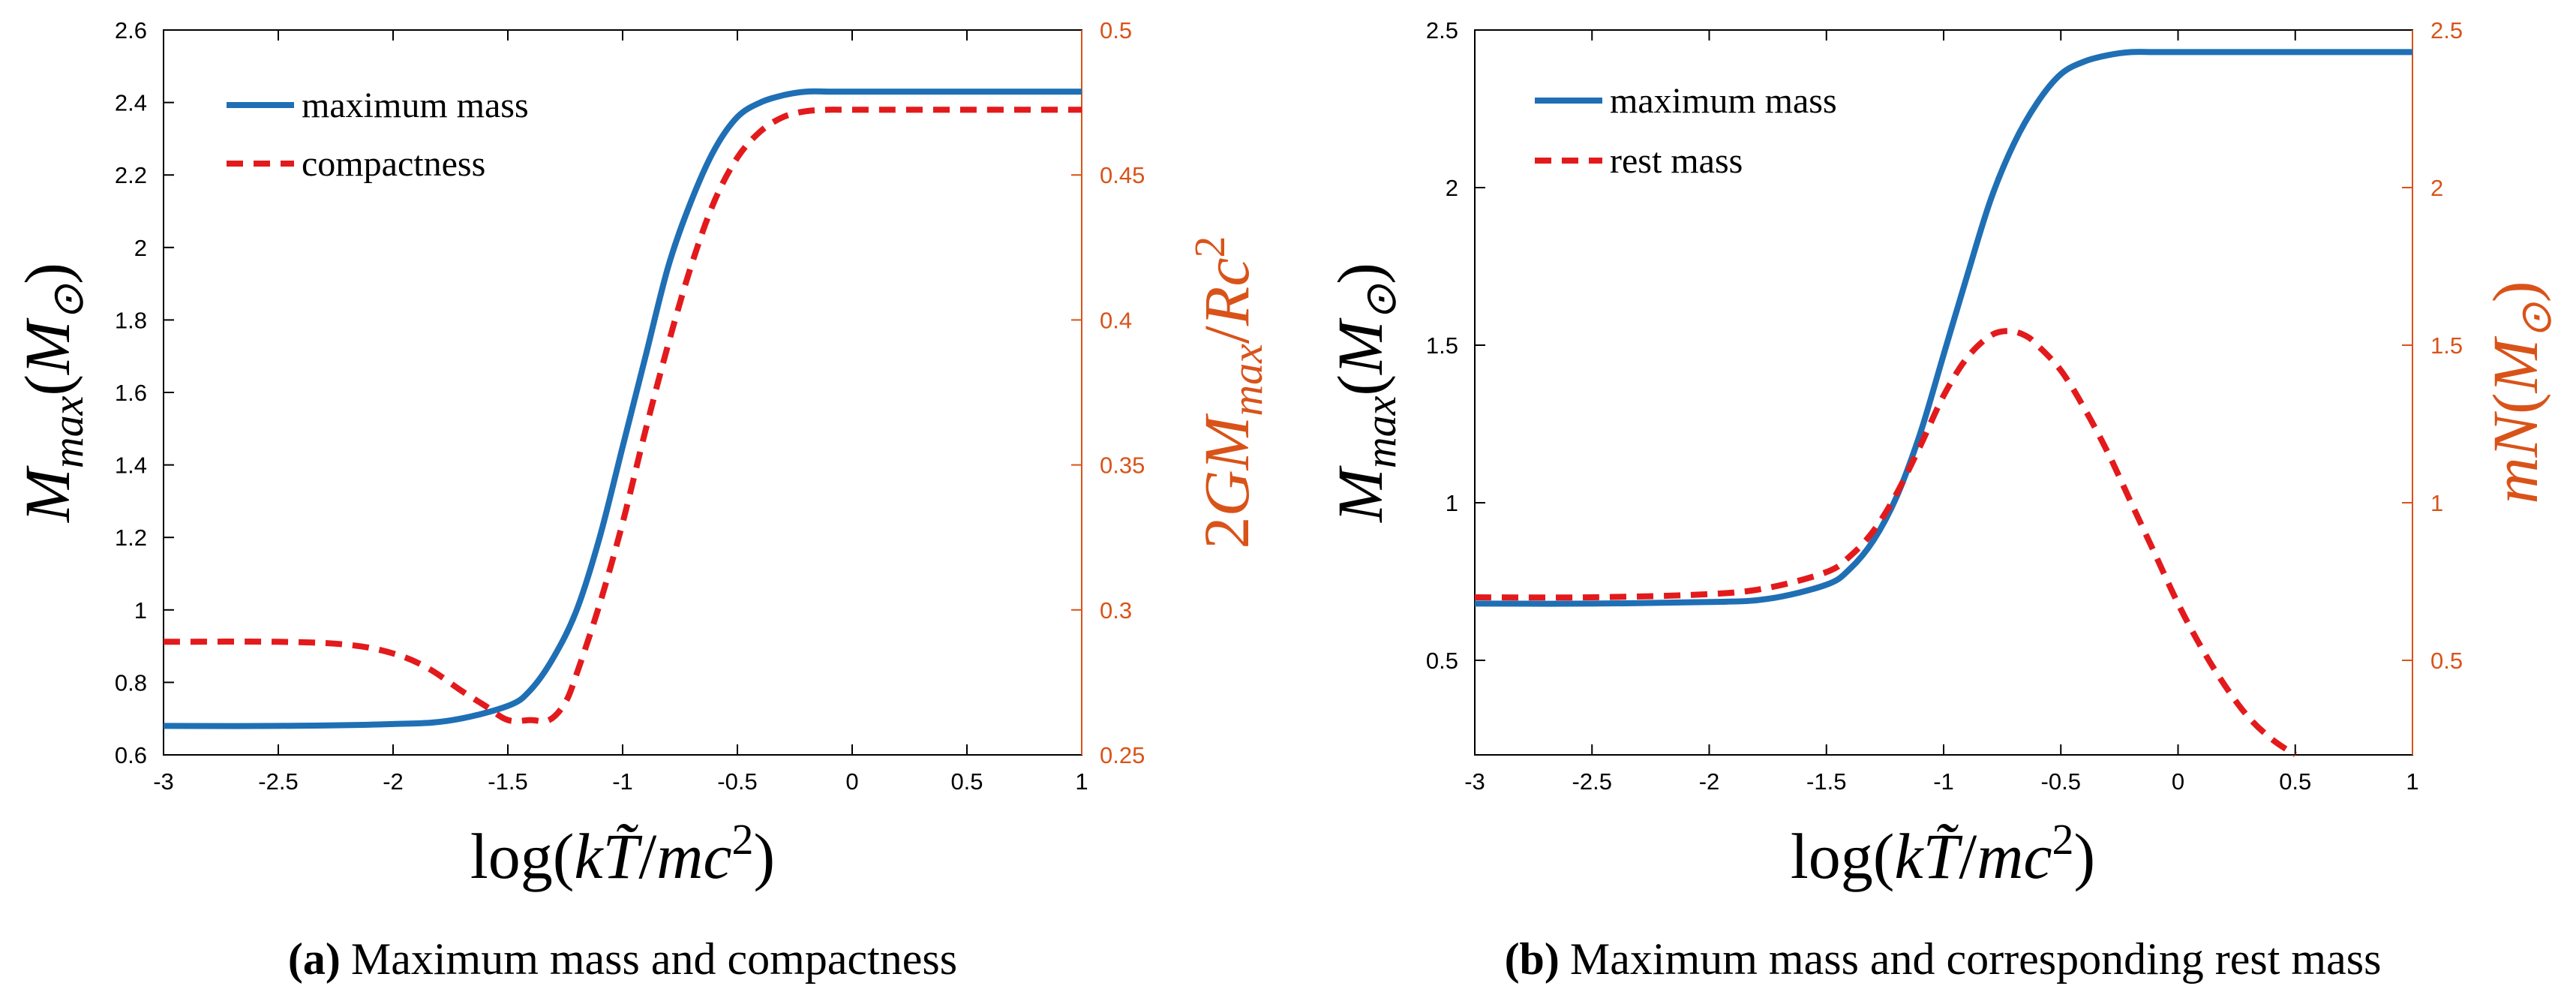  What do you see at coordinates (131, 320) in the screenshot?
I see `y-tick-label: 1.8` at bounding box center [131, 320].